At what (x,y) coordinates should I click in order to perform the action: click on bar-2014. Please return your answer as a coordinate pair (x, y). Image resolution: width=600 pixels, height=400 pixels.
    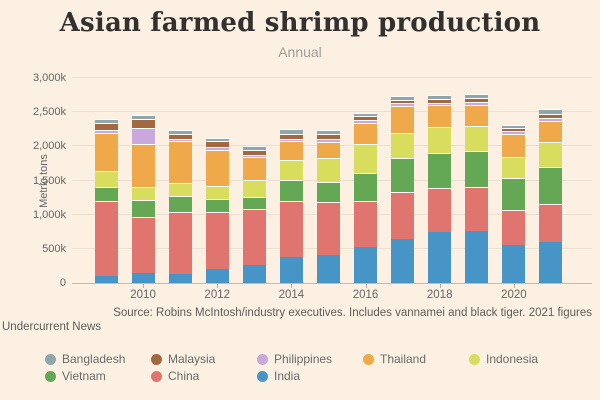
    Looking at the image, I should click on (291, 206).